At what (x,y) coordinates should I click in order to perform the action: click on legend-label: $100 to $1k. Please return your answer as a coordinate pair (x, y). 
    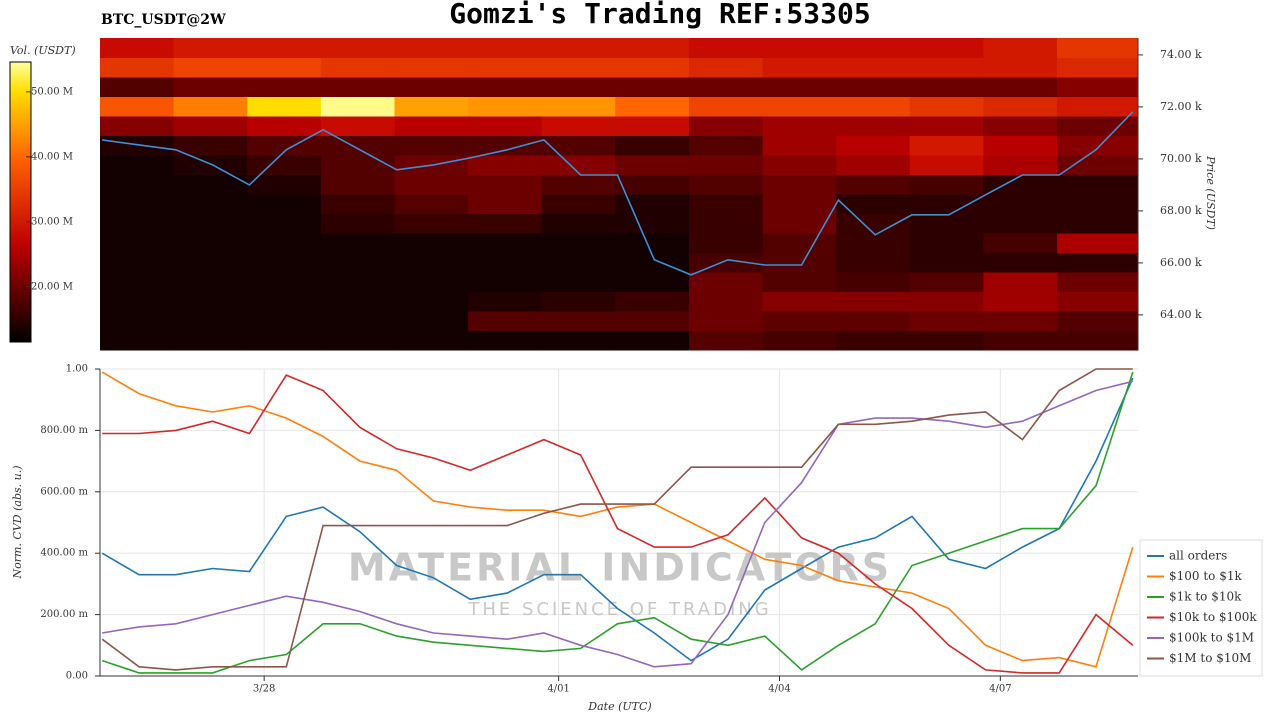
    Looking at the image, I should click on (1205, 576).